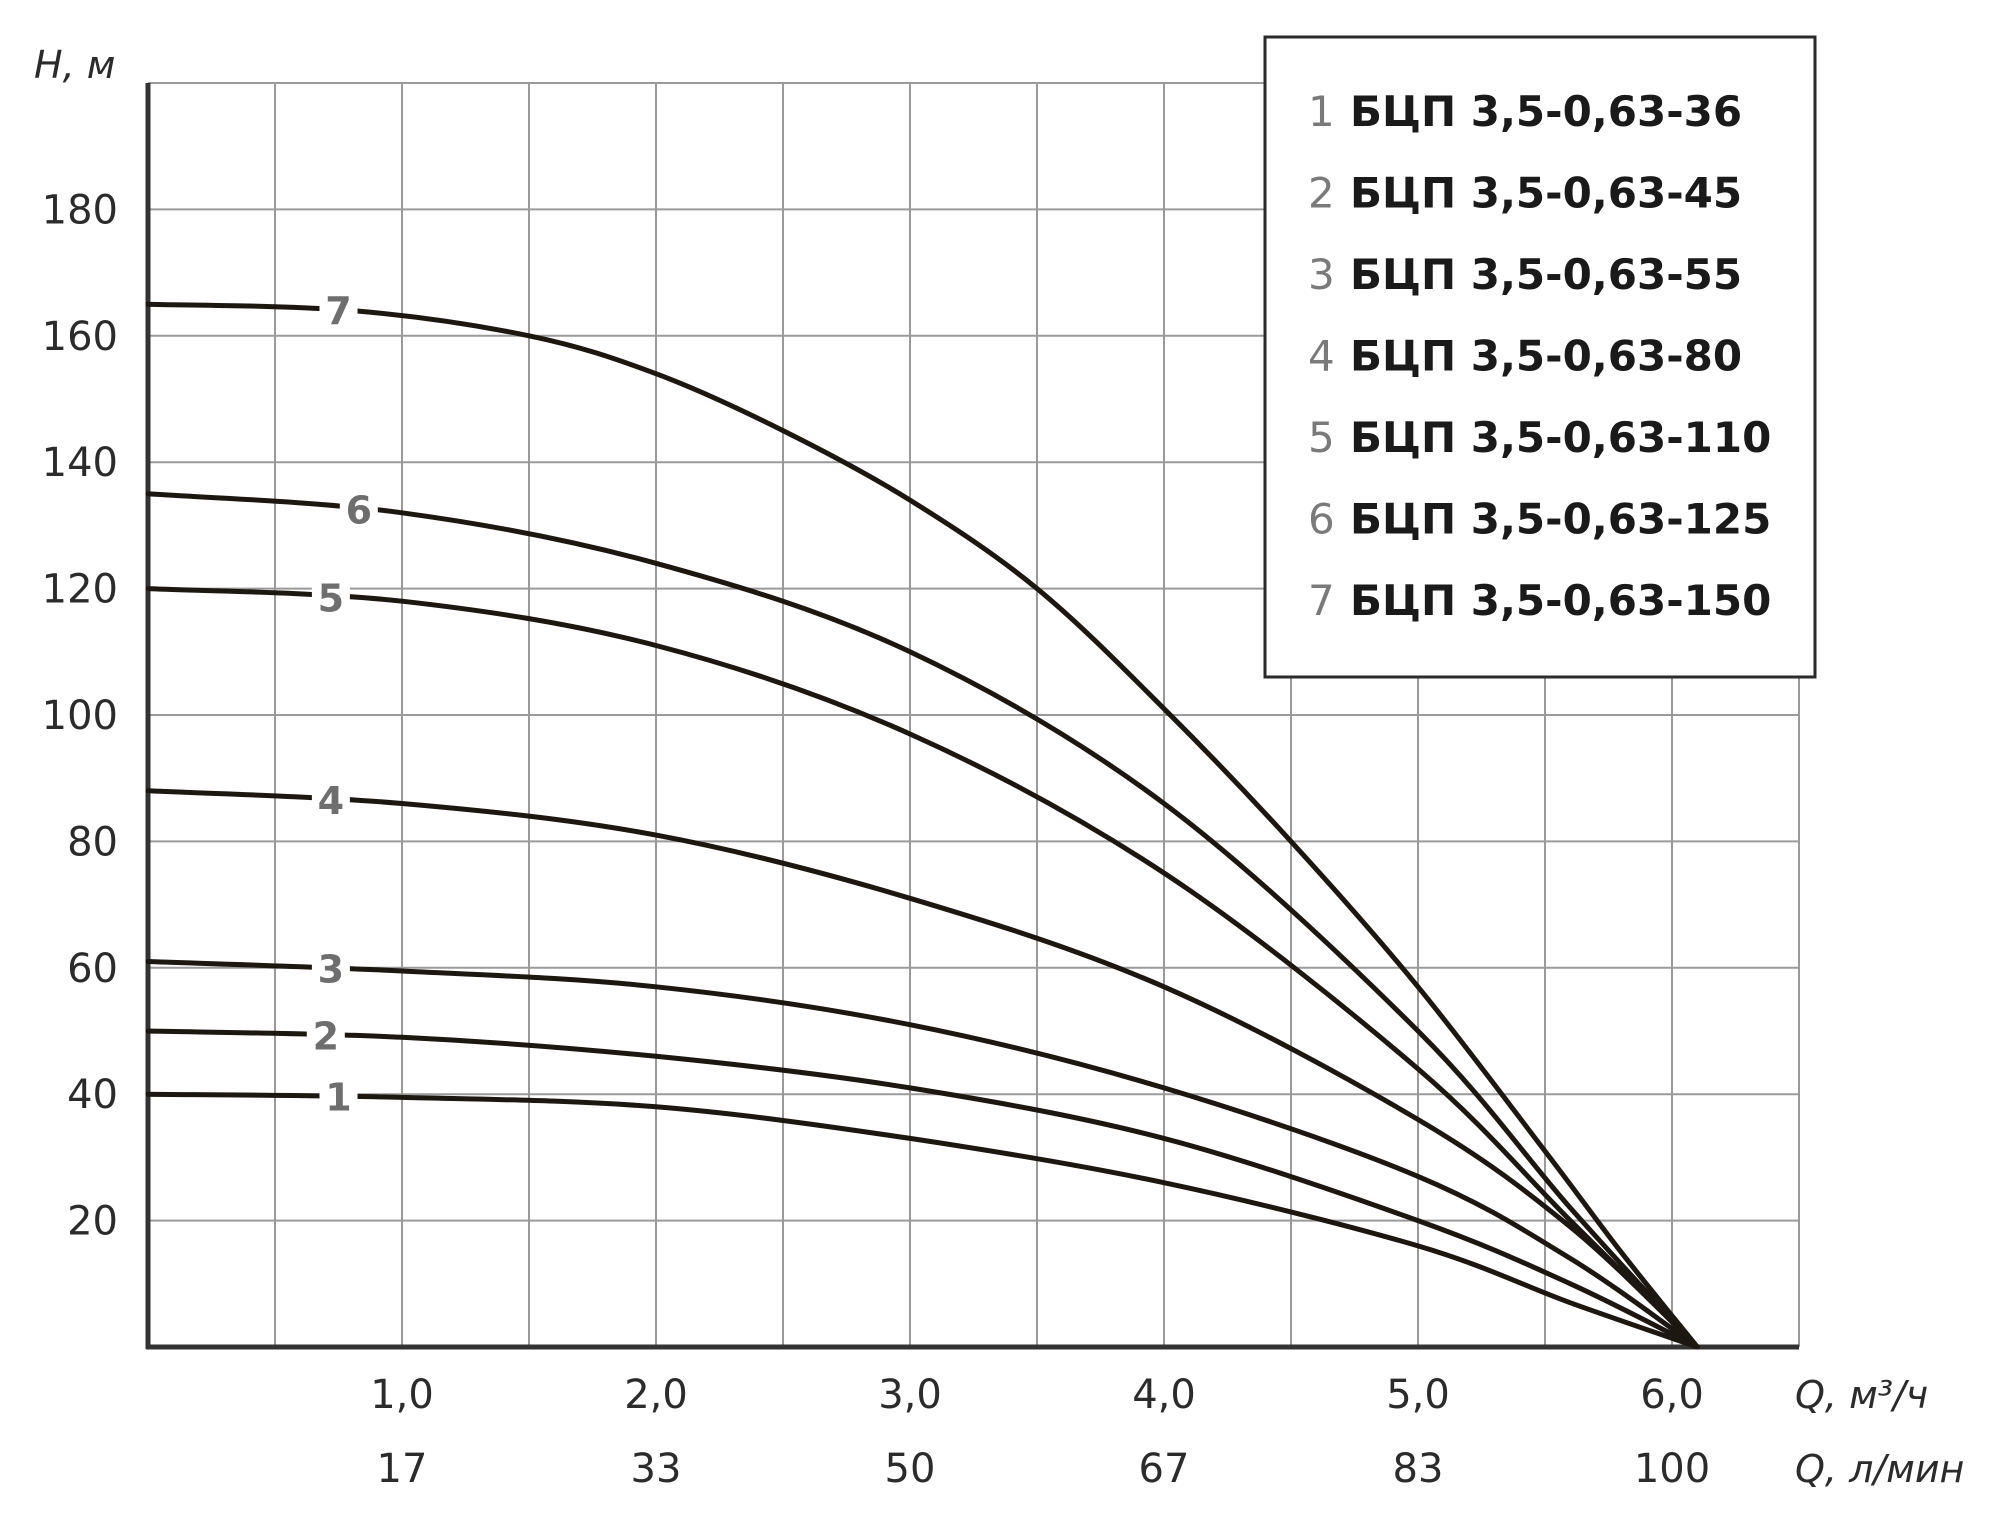 The height and width of the screenshot is (1519, 2000). What do you see at coordinates (1418, 1395) in the screenshot?
I see `x-tick-label: 5,0` at bounding box center [1418, 1395].